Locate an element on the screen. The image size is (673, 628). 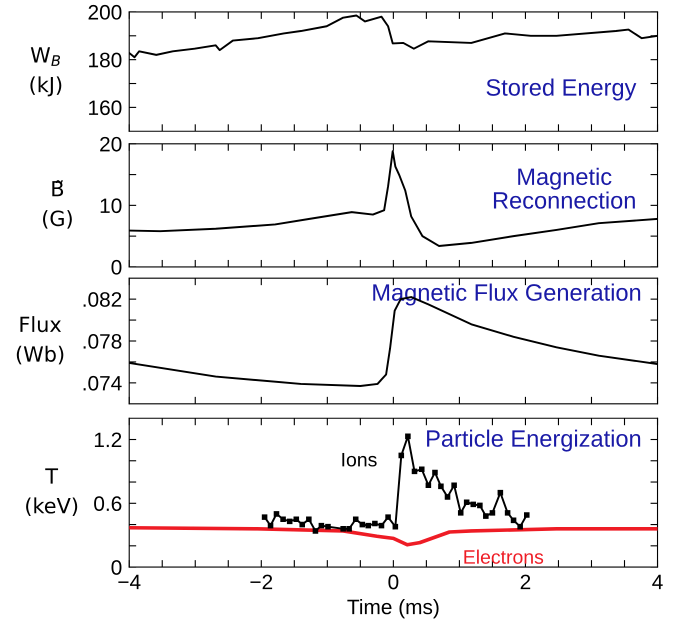
line-series is located at coordinates (393, 536).